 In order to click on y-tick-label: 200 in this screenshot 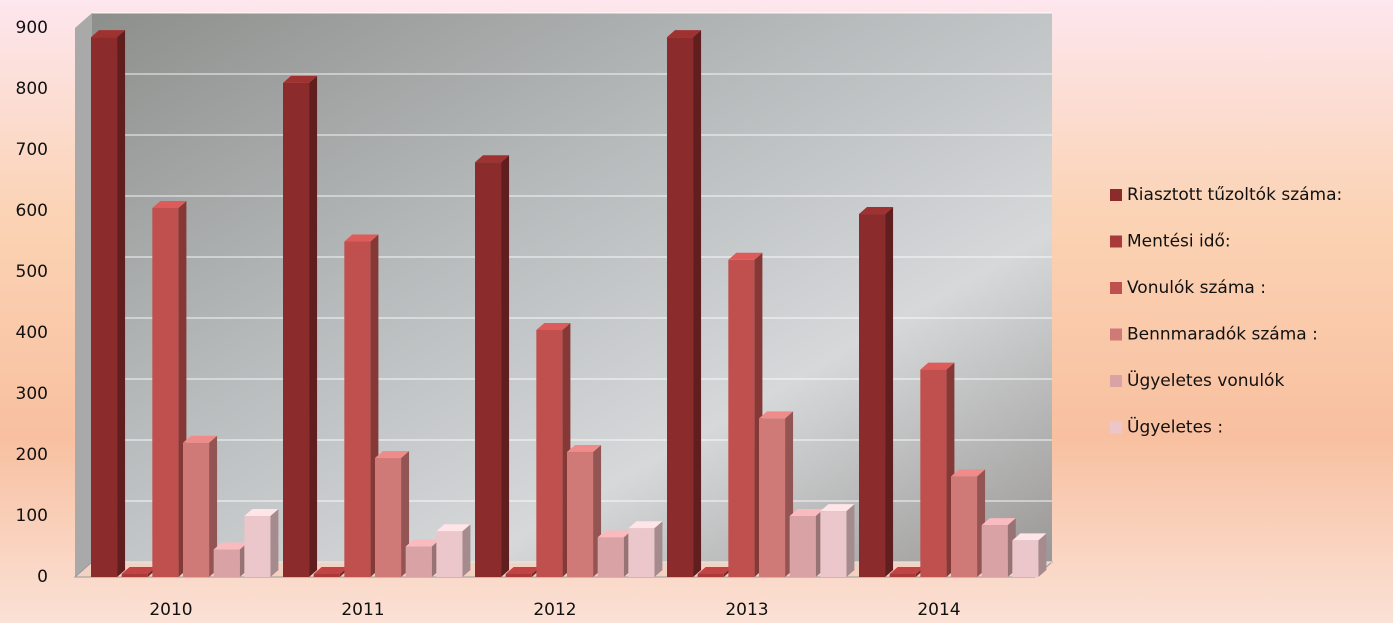, I will do `click(32, 455)`.